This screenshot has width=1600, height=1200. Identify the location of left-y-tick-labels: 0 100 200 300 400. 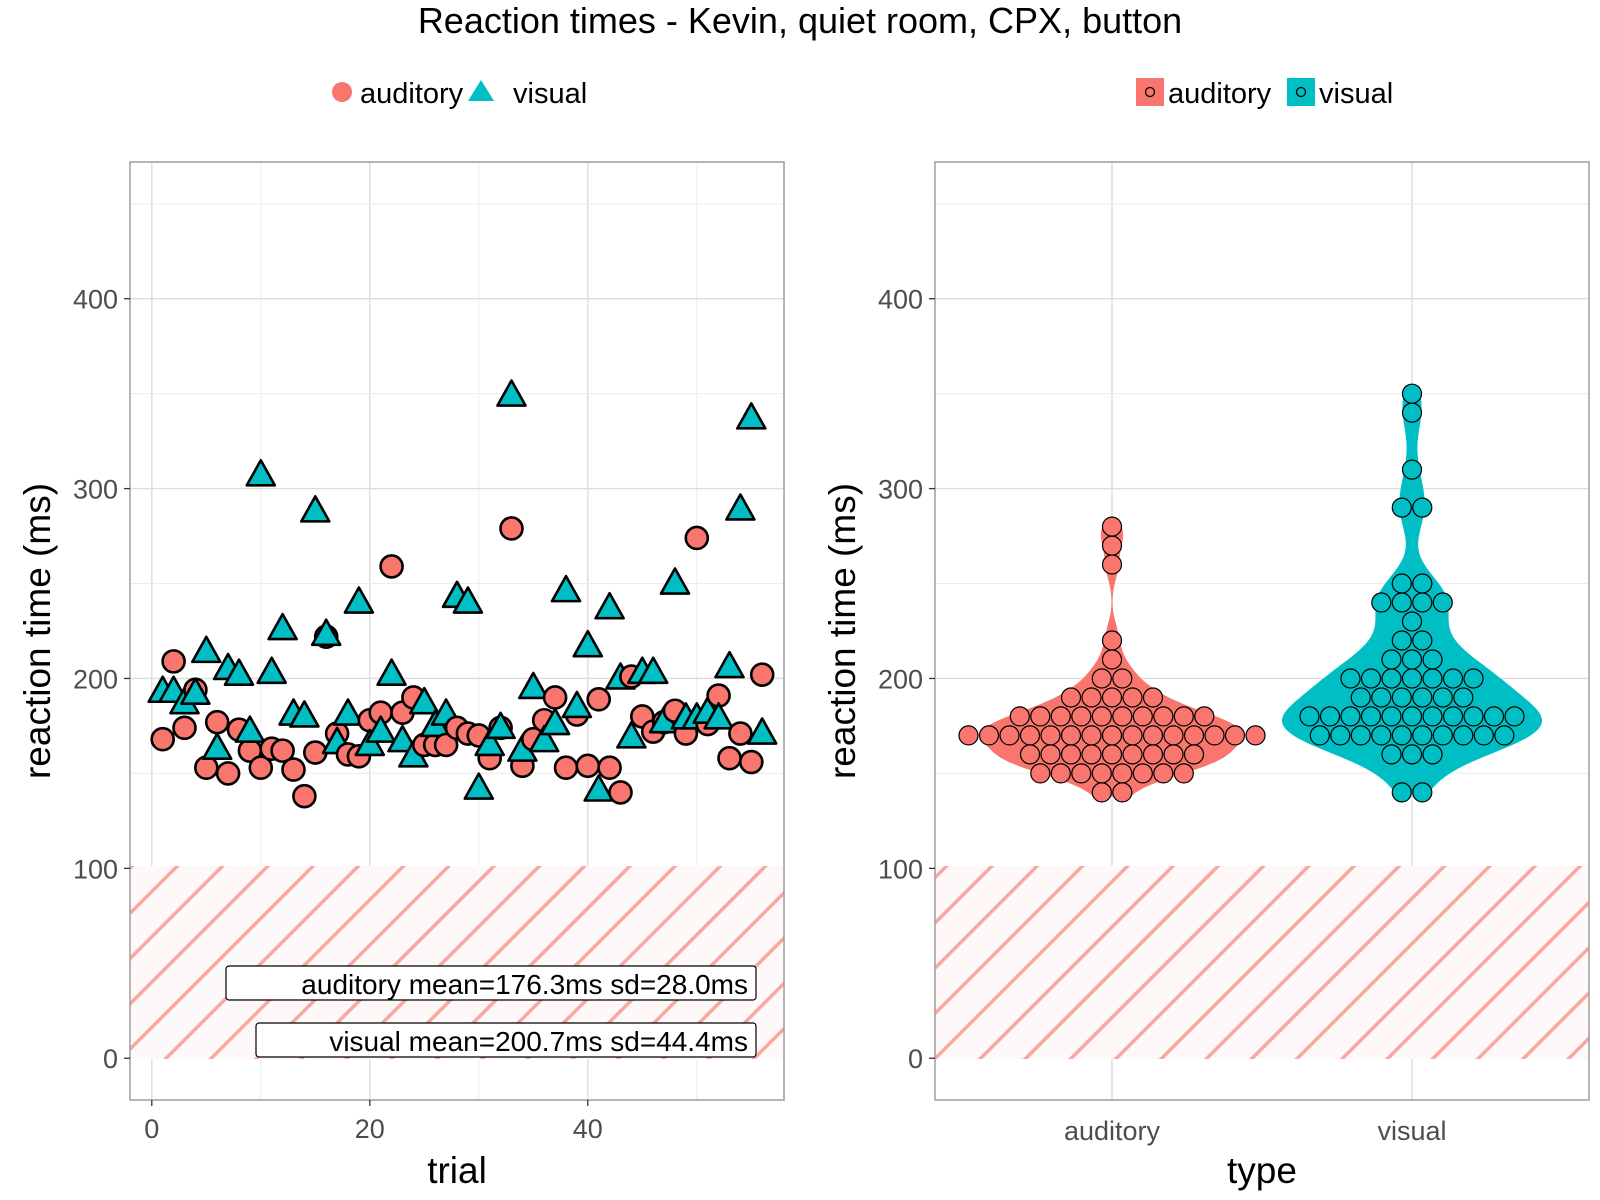
(101, 679).